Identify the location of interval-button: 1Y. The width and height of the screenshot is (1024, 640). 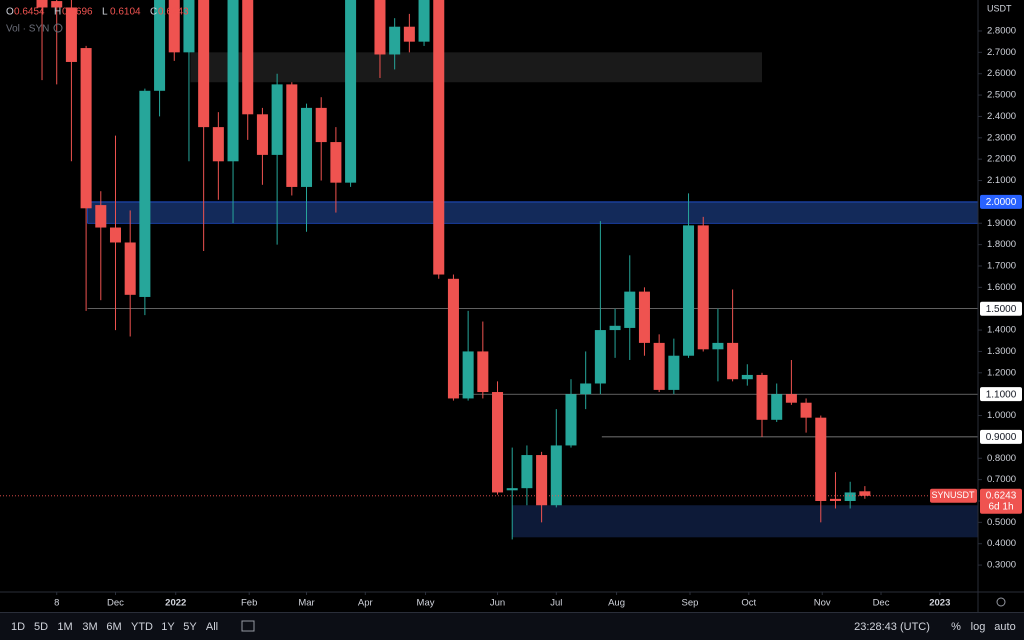
(168, 627).